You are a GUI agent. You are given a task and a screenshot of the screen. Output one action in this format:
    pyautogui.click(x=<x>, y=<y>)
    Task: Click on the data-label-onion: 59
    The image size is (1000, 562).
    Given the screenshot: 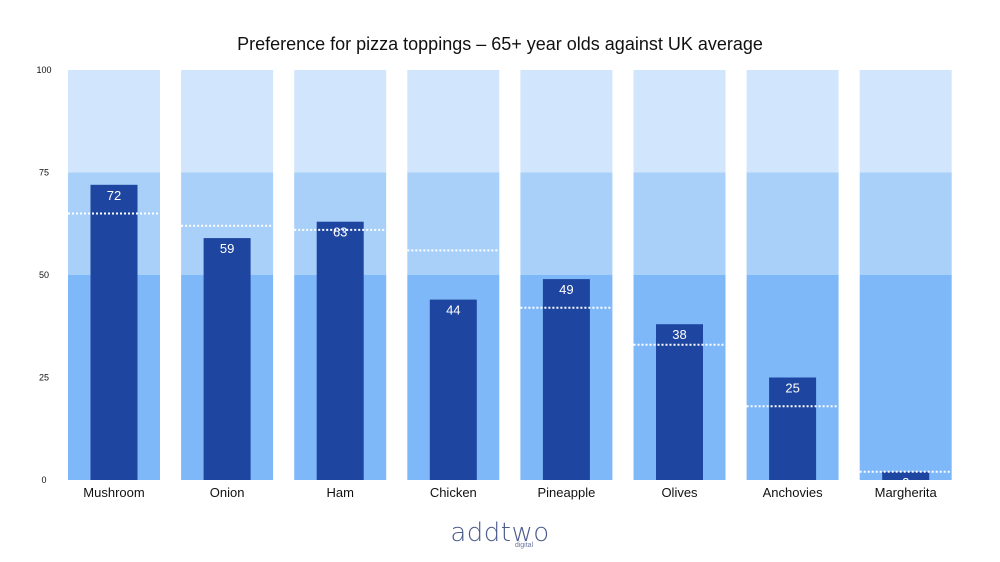 What is the action you would take?
    pyautogui.click(x=227, y=248)
    